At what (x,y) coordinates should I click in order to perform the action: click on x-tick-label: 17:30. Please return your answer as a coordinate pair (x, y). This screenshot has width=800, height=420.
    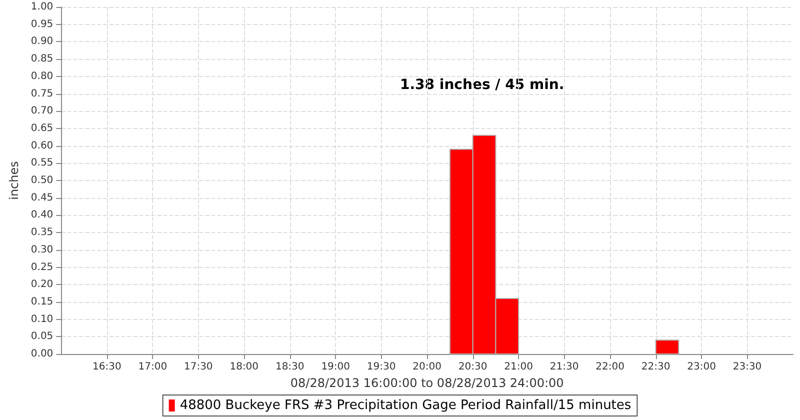
    Looking at the image, I should click on (198, 367).